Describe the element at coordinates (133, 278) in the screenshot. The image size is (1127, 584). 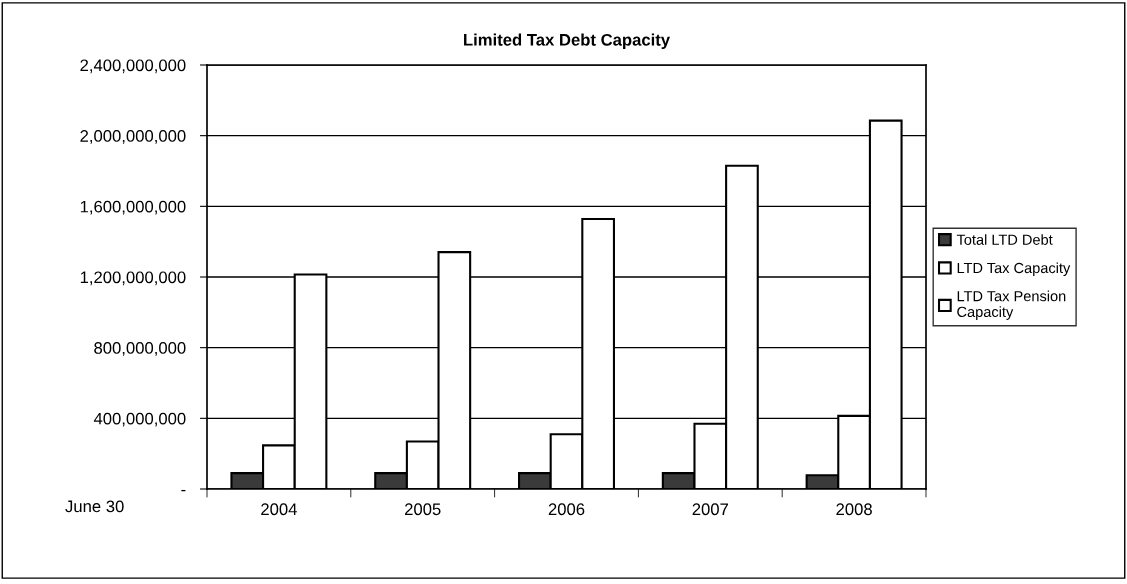
I see `y-tick-label: 1,200,000,000` at that location.